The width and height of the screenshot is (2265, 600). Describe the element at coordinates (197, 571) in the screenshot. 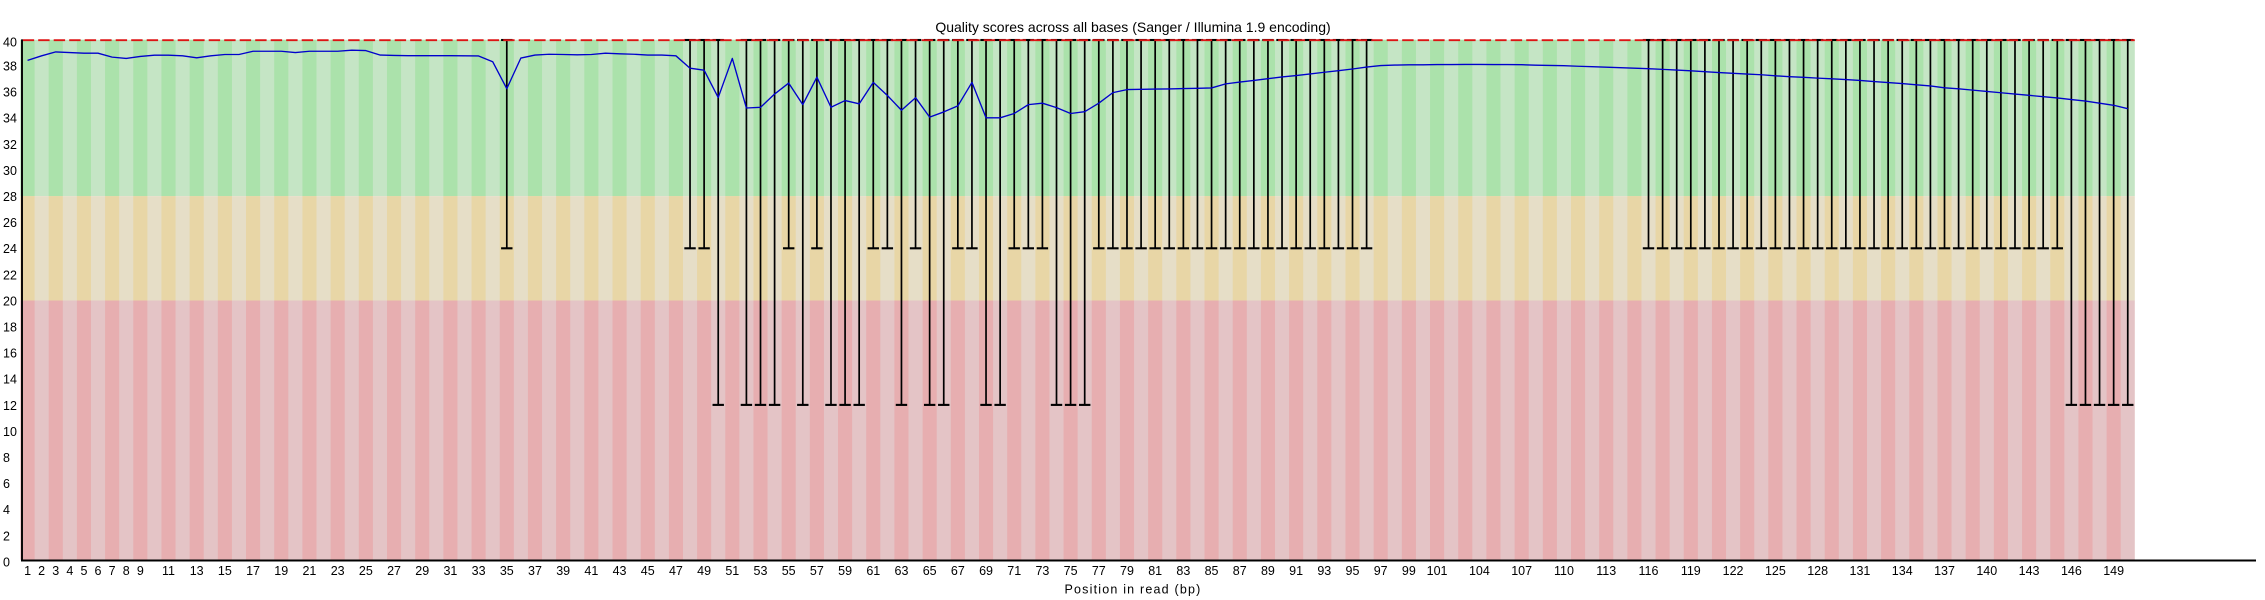

I see `svg-text: 13` at that location.